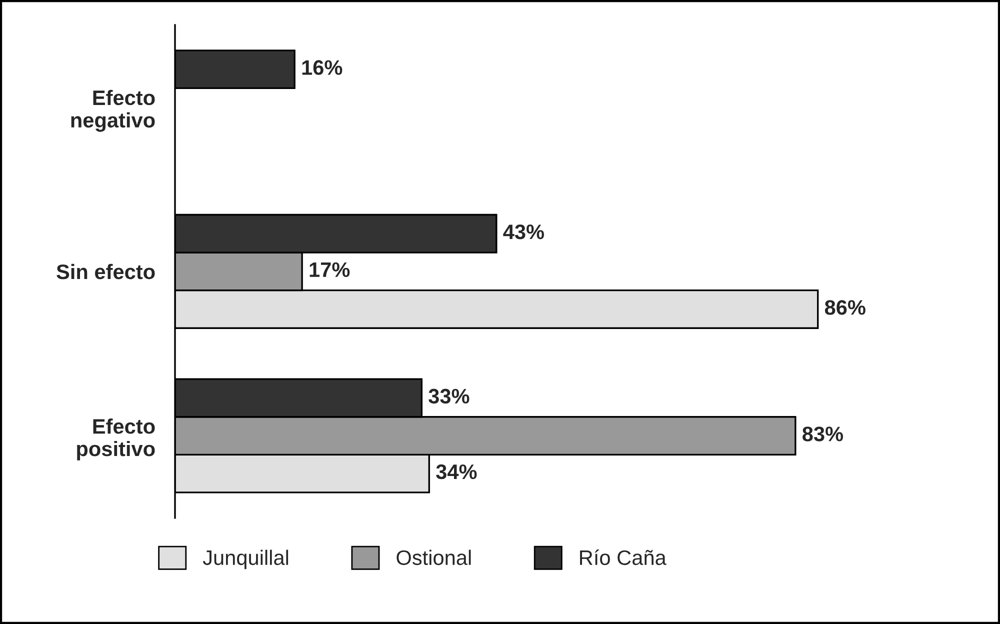 Image resolution: width=1000 pixels, height=624 pixels. What do you see at coordinates (322, 67) in the screenshot?
I see `data-label: 16%` at bounding box center [322, 67].